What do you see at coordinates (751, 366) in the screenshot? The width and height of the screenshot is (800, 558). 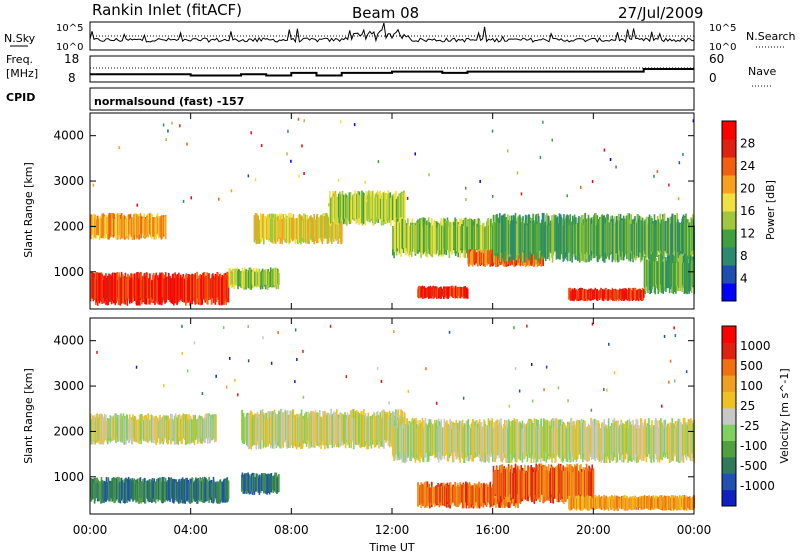 I see `colorbar-tick-label: 500` at bounding box center [751, 366].